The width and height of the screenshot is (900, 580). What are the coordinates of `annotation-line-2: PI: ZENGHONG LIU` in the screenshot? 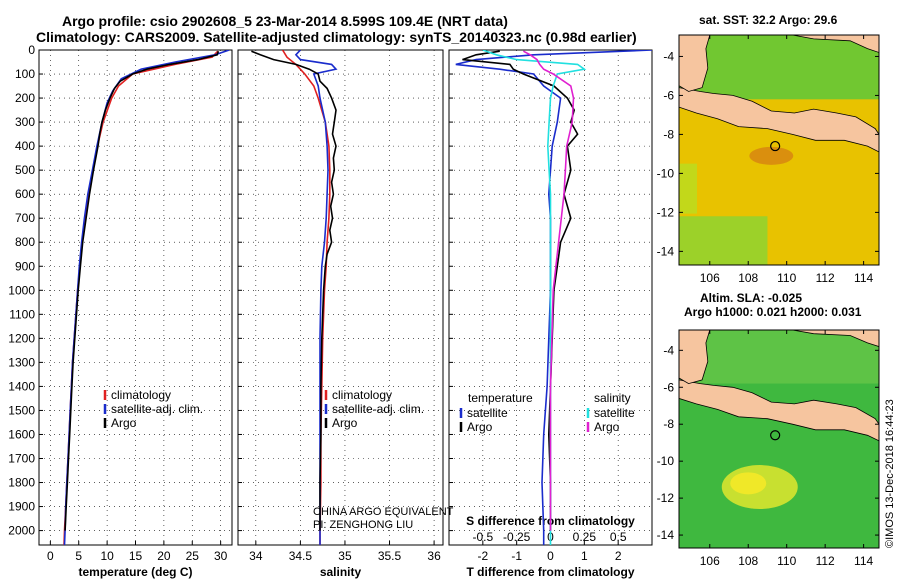 It's located at (363, 525).